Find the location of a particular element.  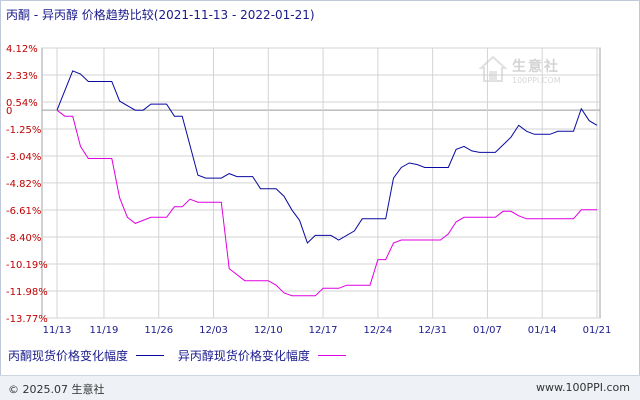

y-tick-label: 0 is located at coordinates (9, 111).